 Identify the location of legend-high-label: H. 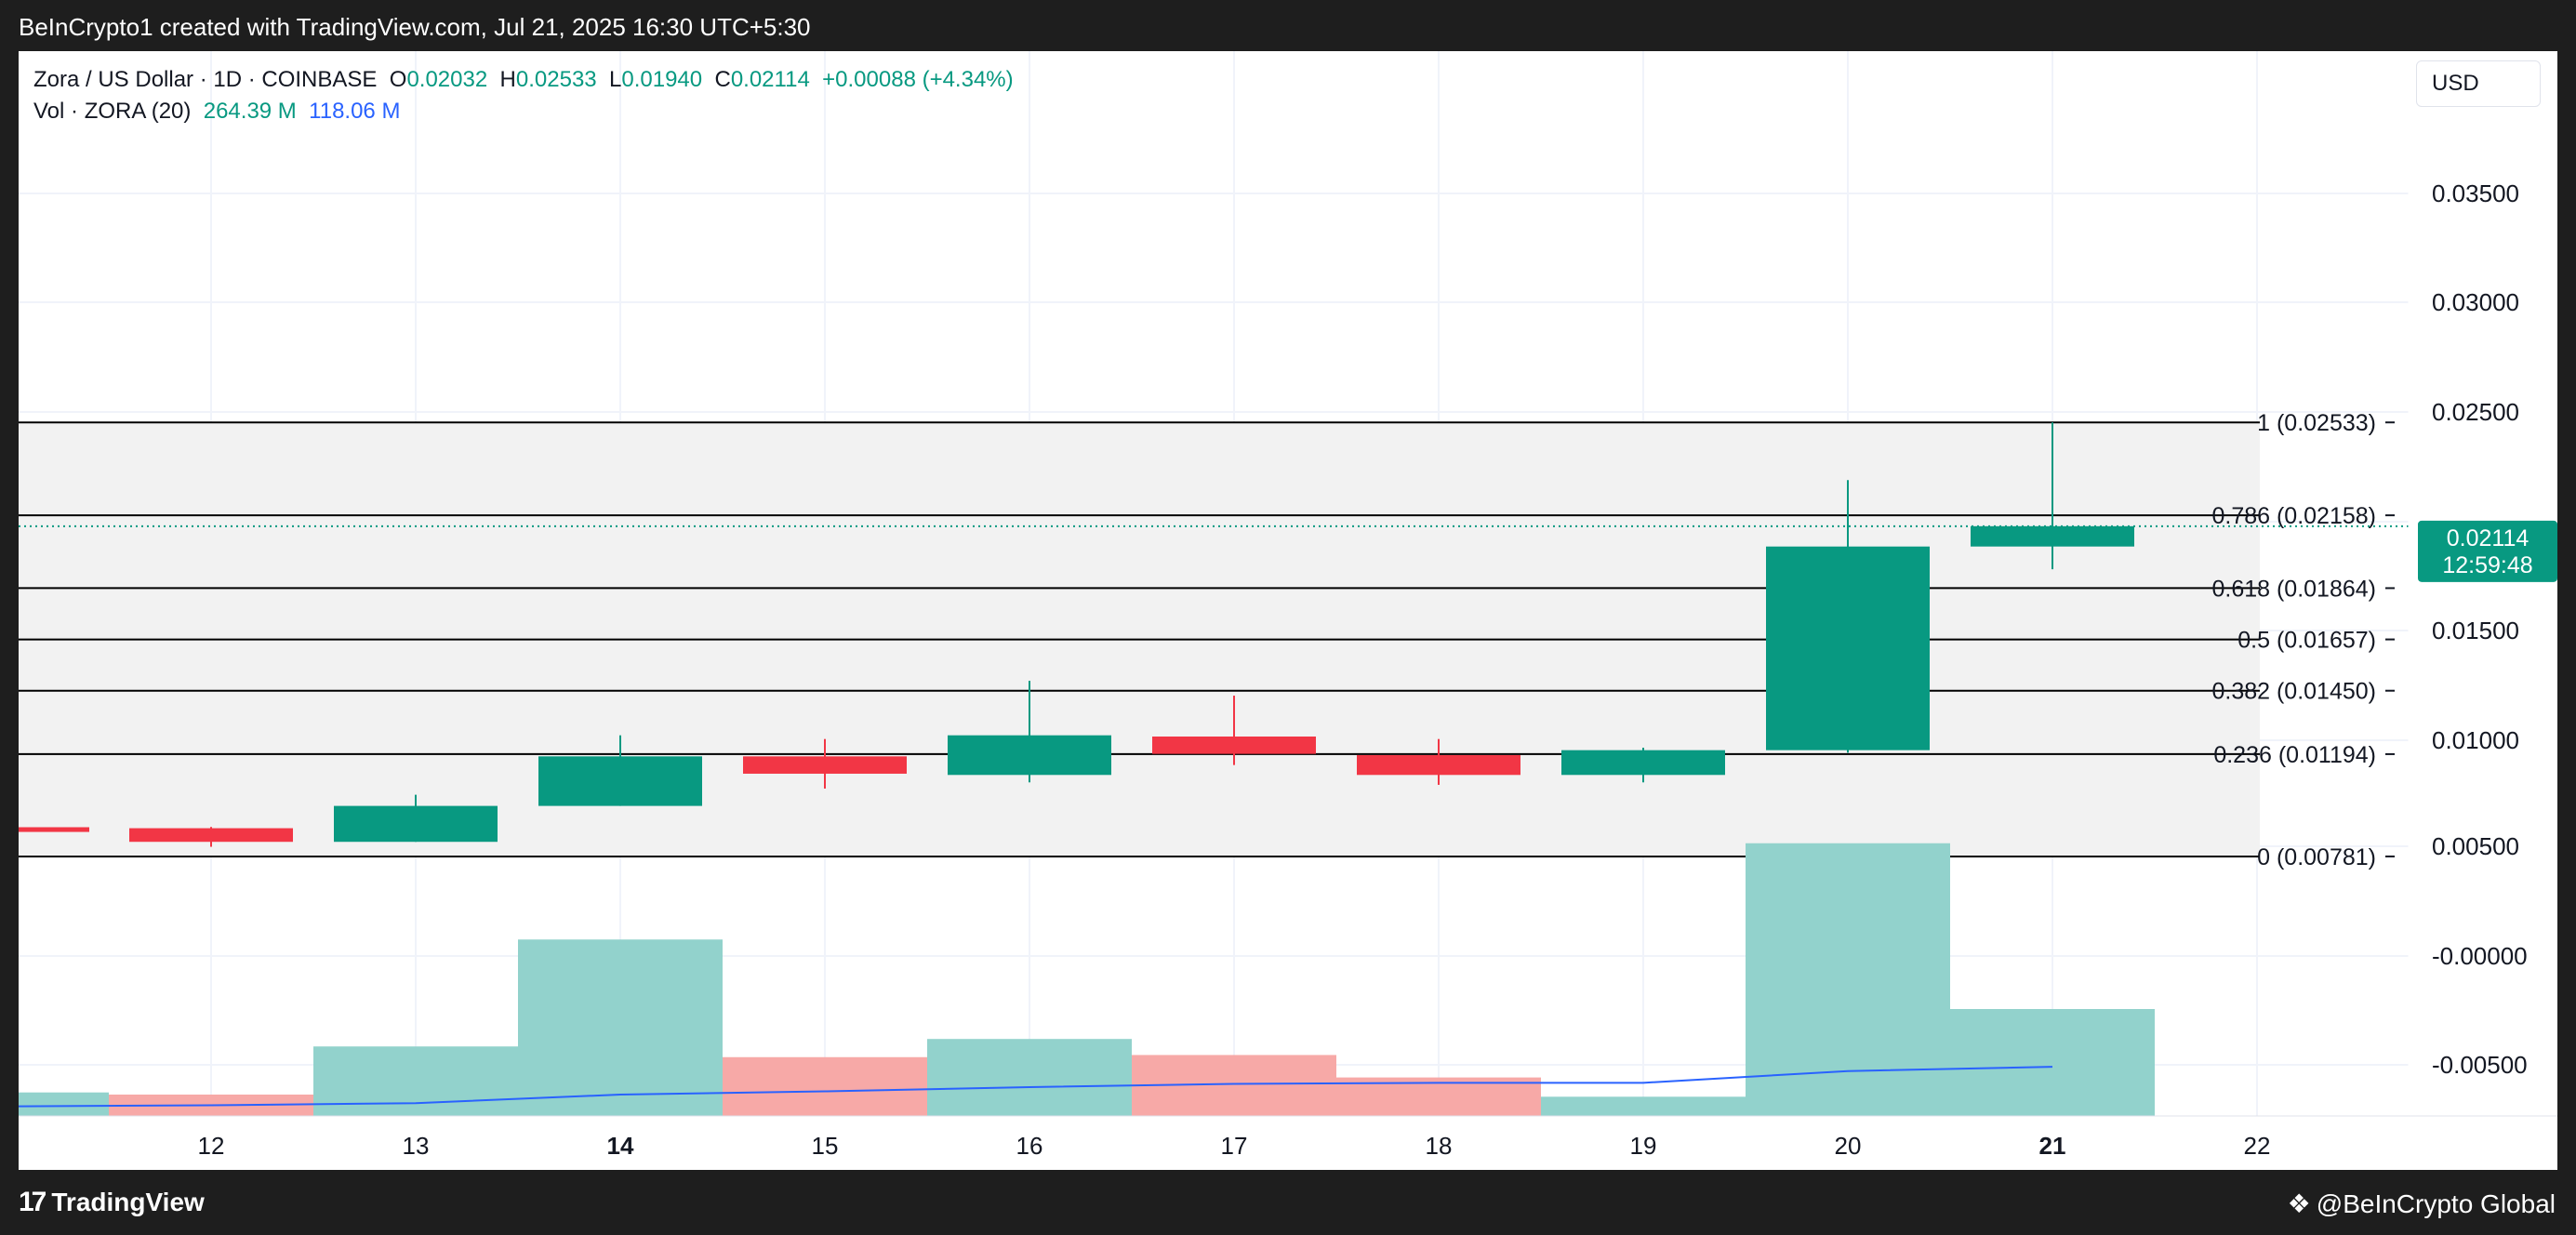
(507, 79).